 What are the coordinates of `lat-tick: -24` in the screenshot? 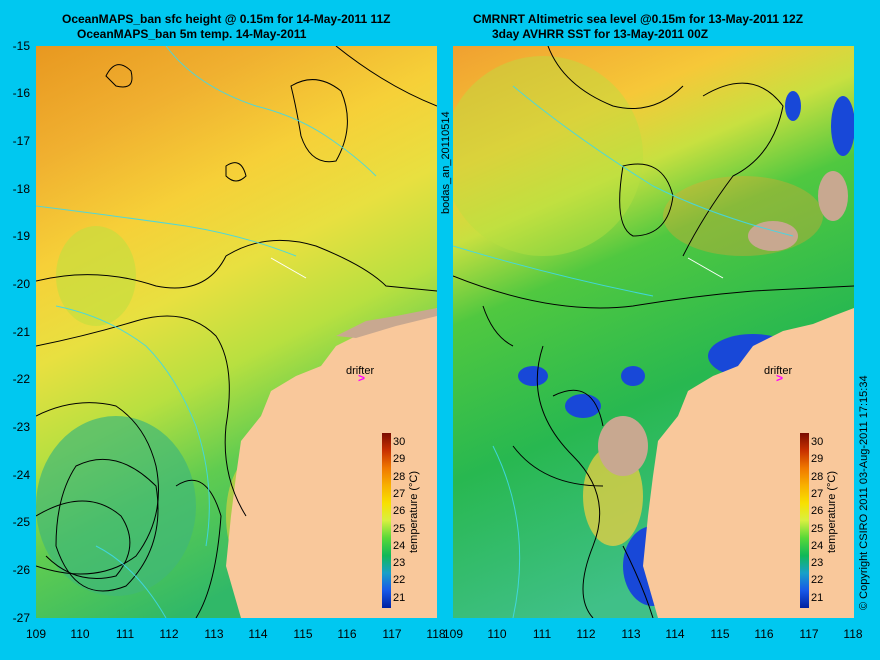 It's located at (21, 475).